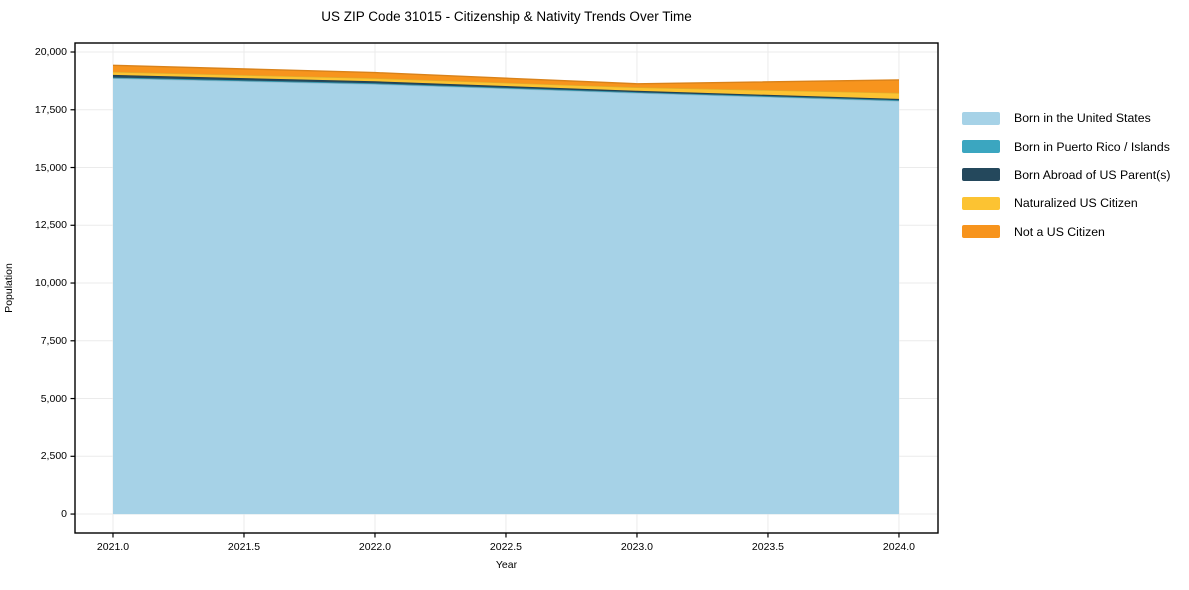 Image resolution: width=1189 pixels, height=590 pixels. Describe the element at coordinates (50, 167) in the screenshot. I see `y-tick-label: 15,000` at that location.